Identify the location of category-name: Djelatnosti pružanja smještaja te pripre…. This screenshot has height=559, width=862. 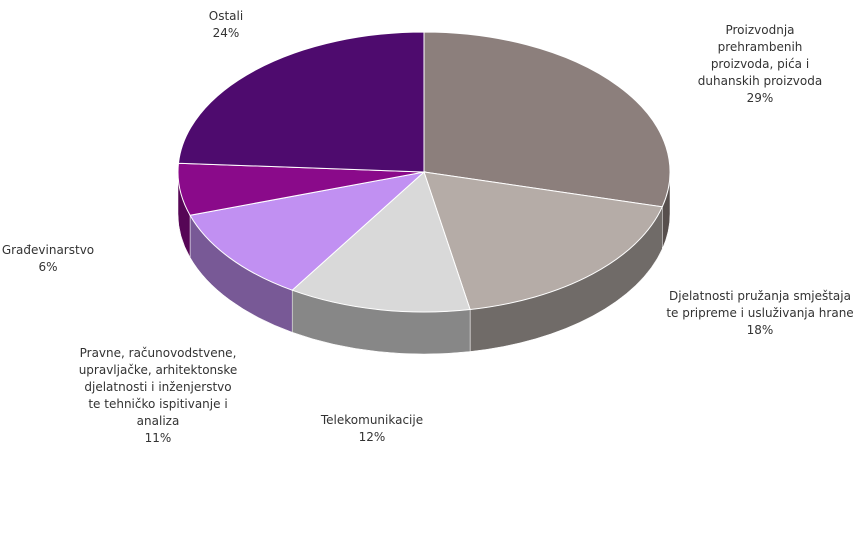
(760, 304).